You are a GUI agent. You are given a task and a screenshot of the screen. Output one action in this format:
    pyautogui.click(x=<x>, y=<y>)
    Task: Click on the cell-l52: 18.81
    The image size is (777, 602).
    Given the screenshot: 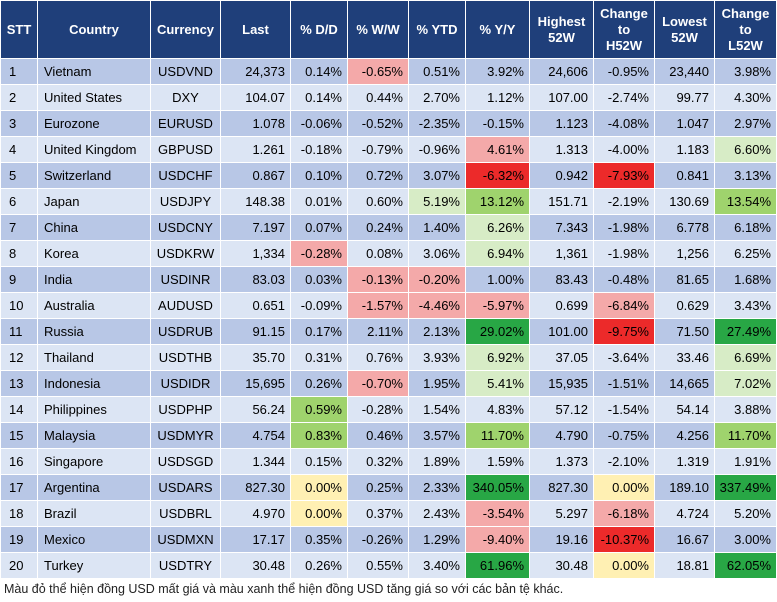 What is the action you would take?
    pyautogui.click(x=684, y=565)
    